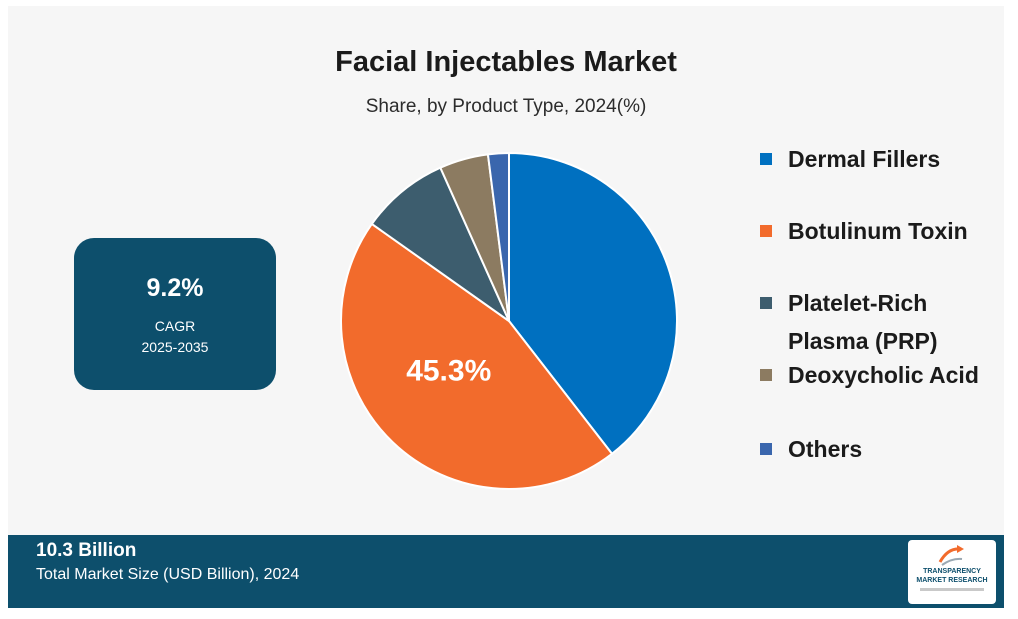 Image resolution: width=1018 pixels, height=619 pixels. I want to click on pie-slice-prp, so click(441, 245).